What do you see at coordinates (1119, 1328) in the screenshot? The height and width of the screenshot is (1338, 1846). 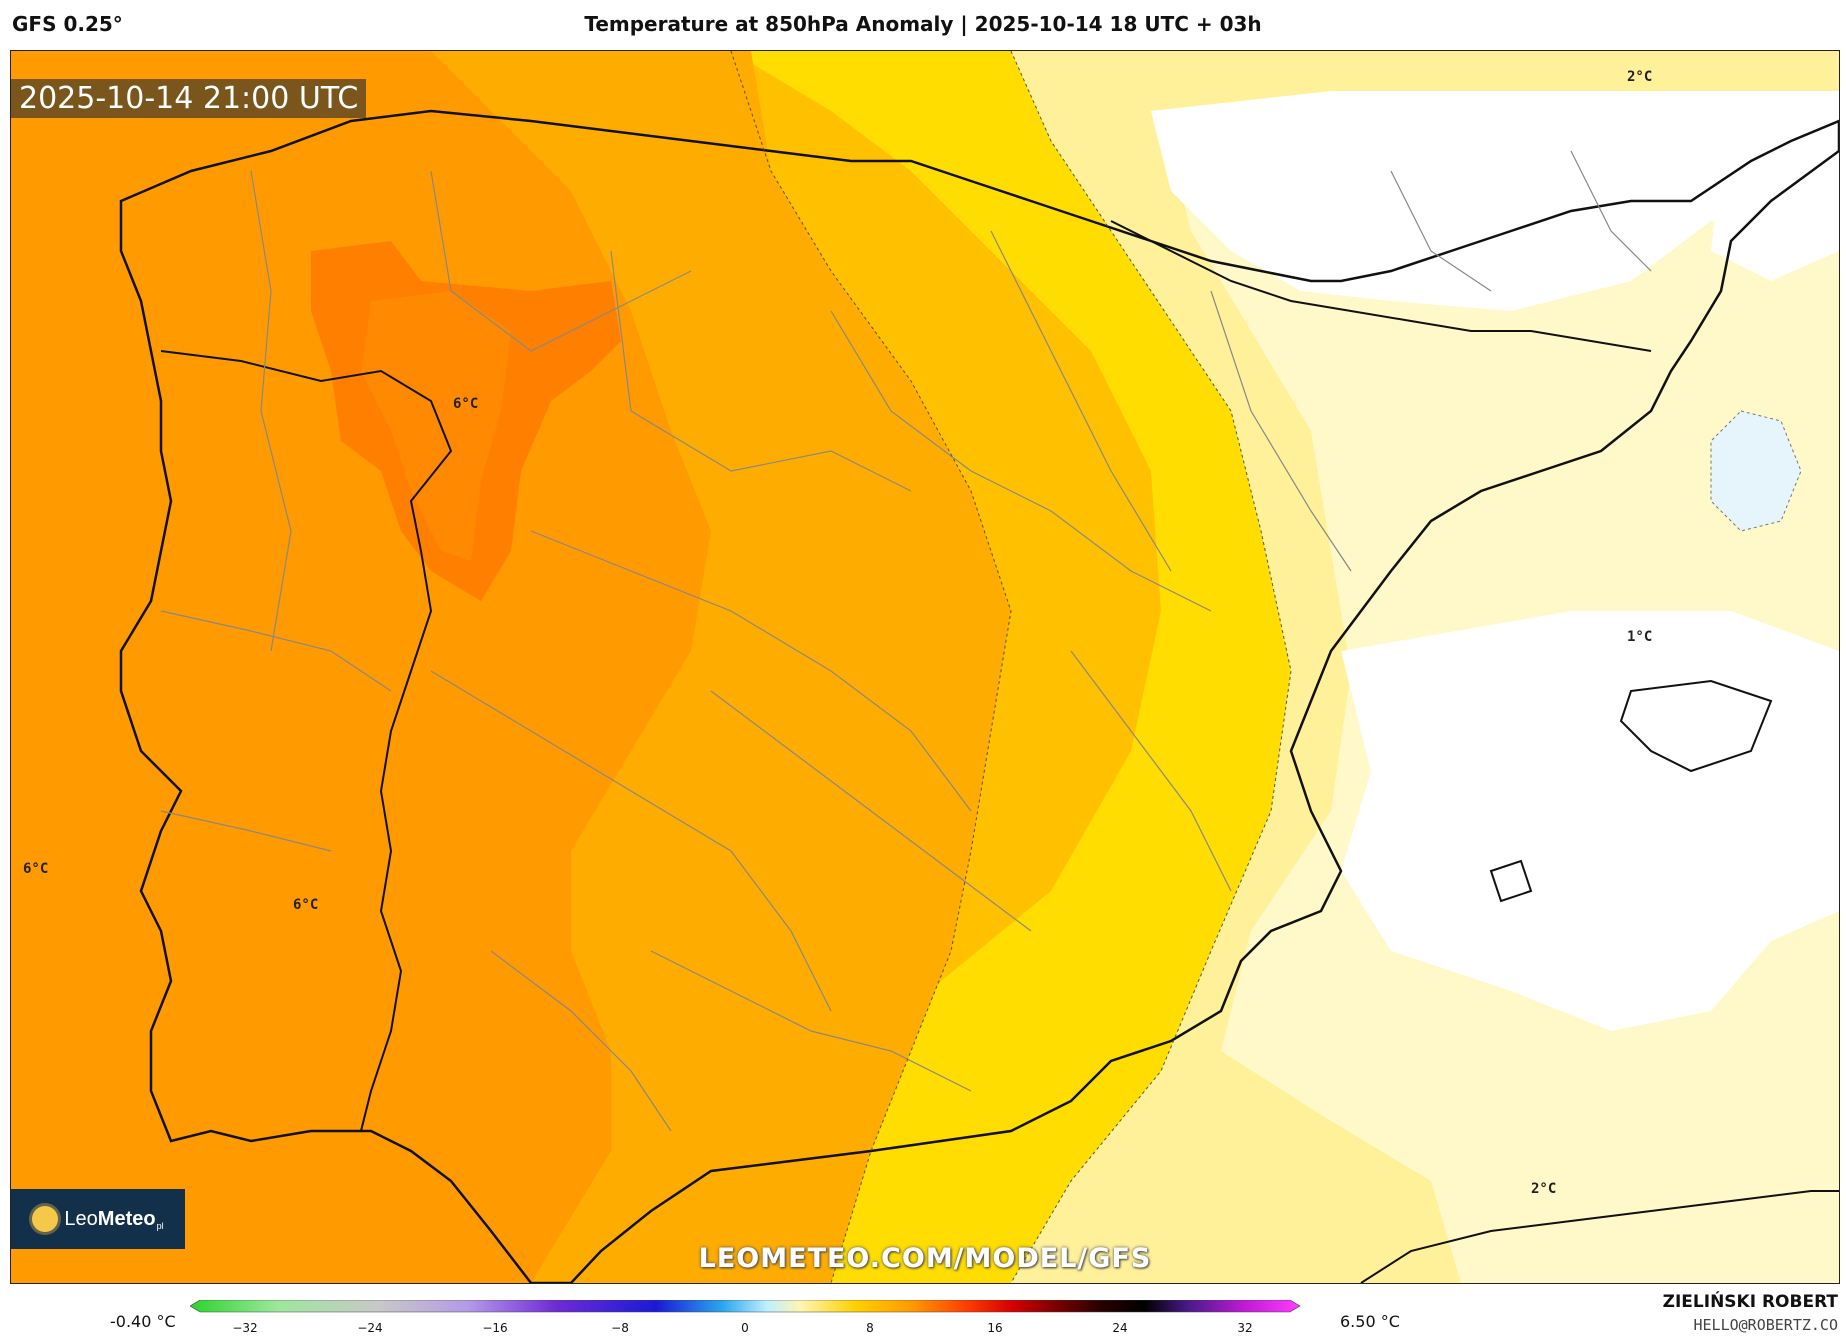 I see `tick-label: 24` at bounding box center [1119, 1328].